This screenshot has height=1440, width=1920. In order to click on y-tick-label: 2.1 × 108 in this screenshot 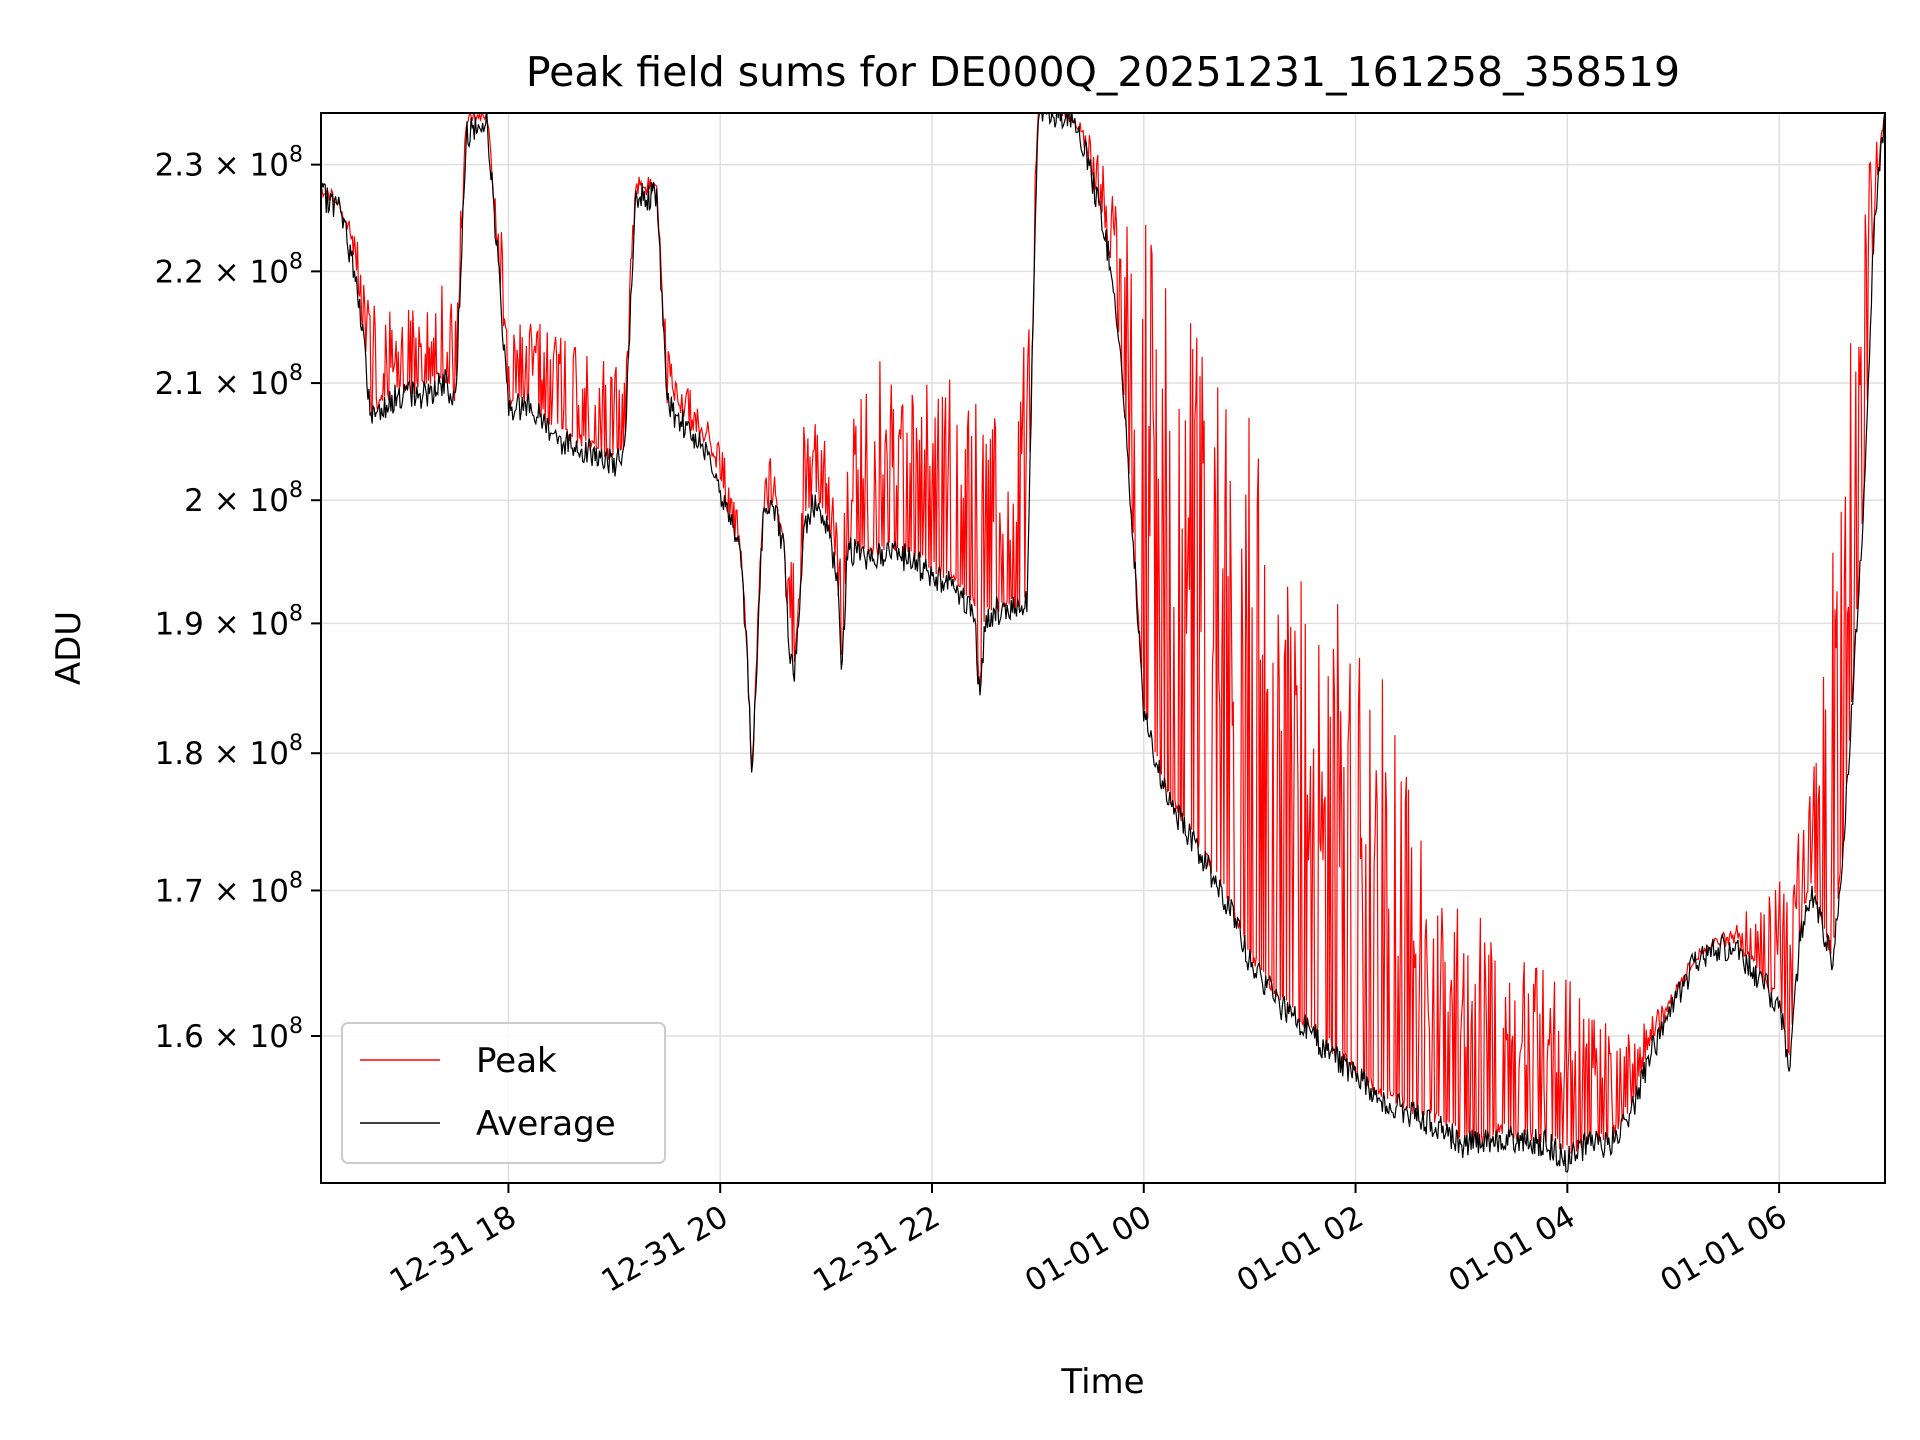, I will do `click(229, 381)`.